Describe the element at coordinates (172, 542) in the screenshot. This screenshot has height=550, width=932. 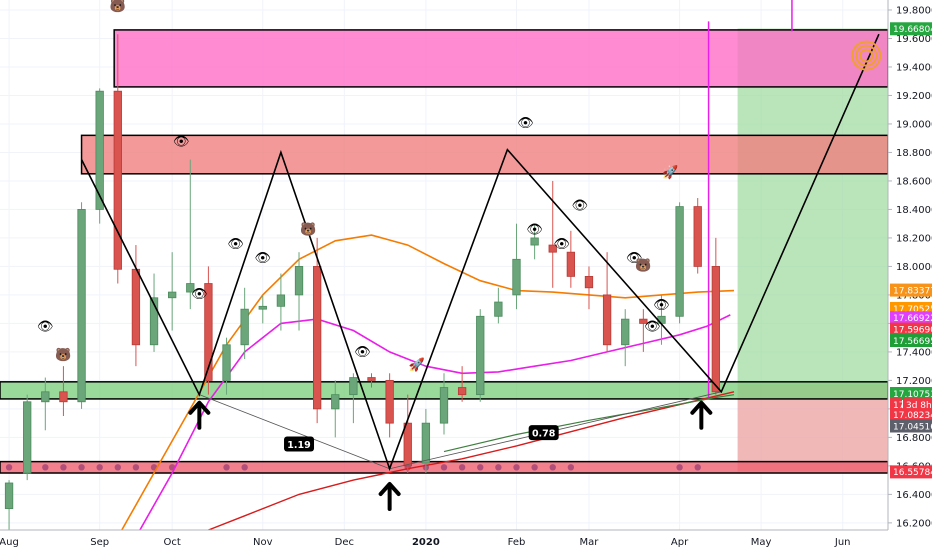
I see `time-tick-label: Oct` at that location.